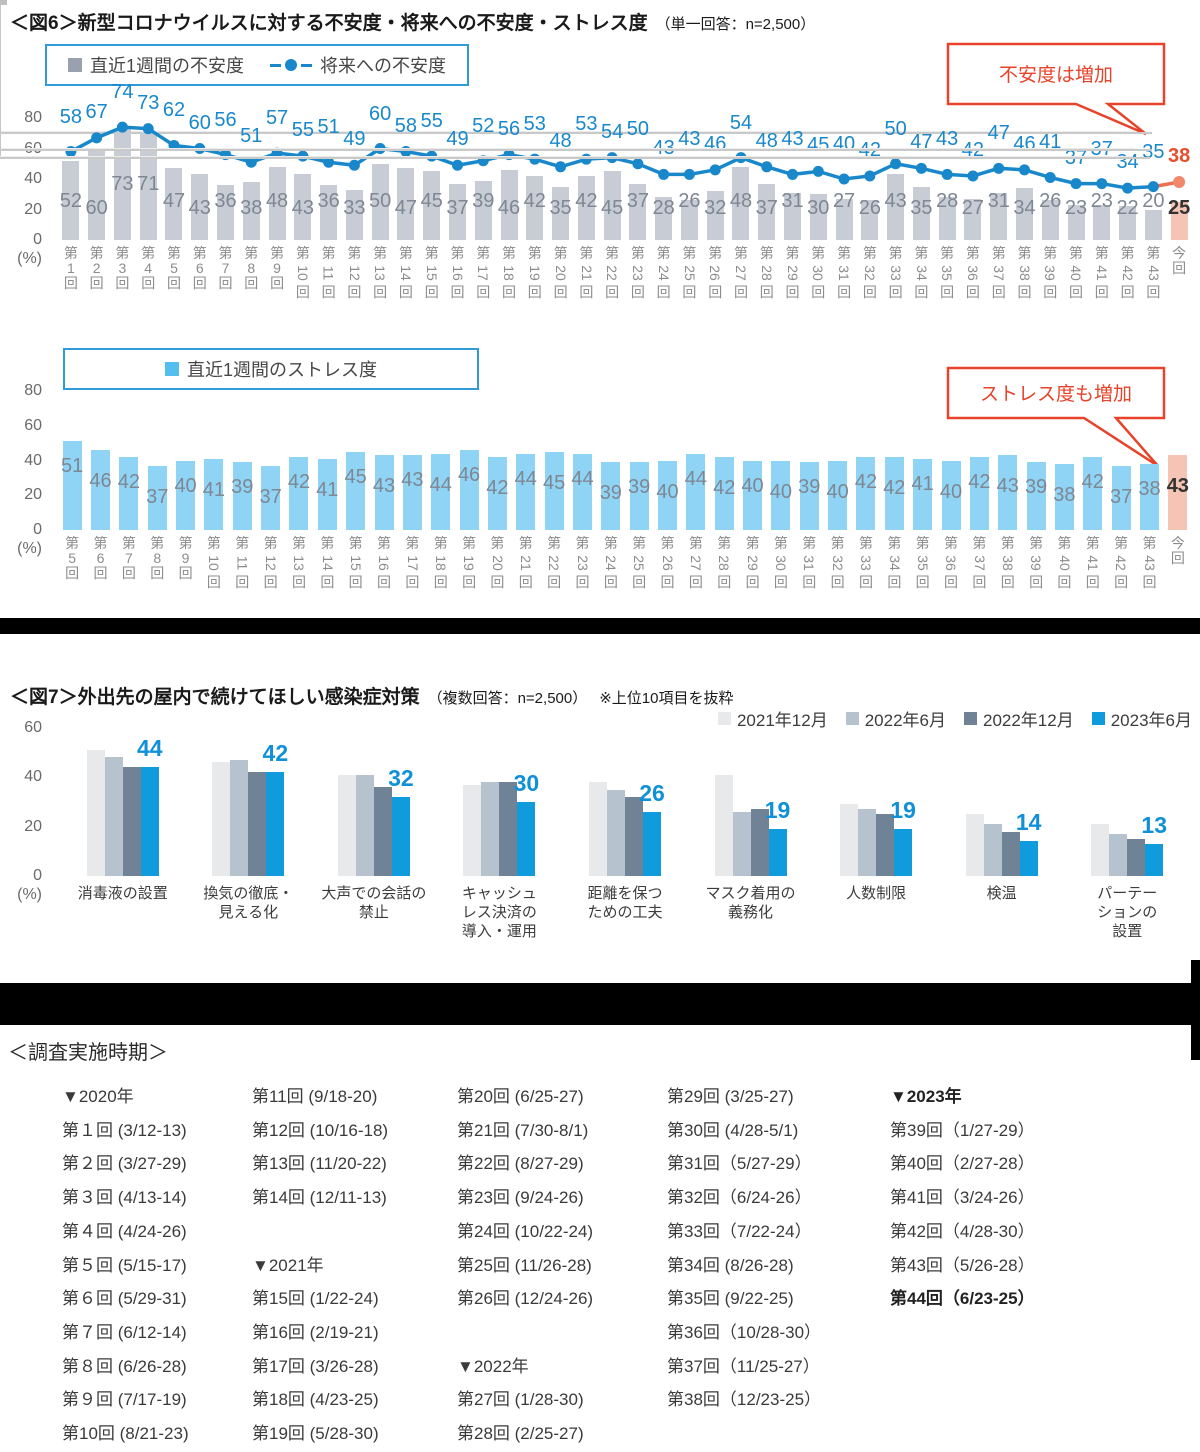 The image size is (1200, 1452). What do you see at coordinates (1151, 720) in the screenshot?
I see `legend-label: 2023年6月` at bounding box center [1151, 720].